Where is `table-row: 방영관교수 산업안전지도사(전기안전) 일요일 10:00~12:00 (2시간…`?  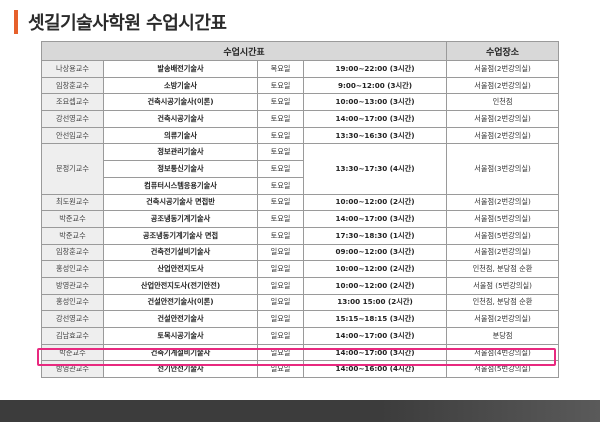
table-row: 방영관교수 산업안전지도사(전기안전) 일요일 10:00~12:00 (2시간… is located at coordinates (300, 285).